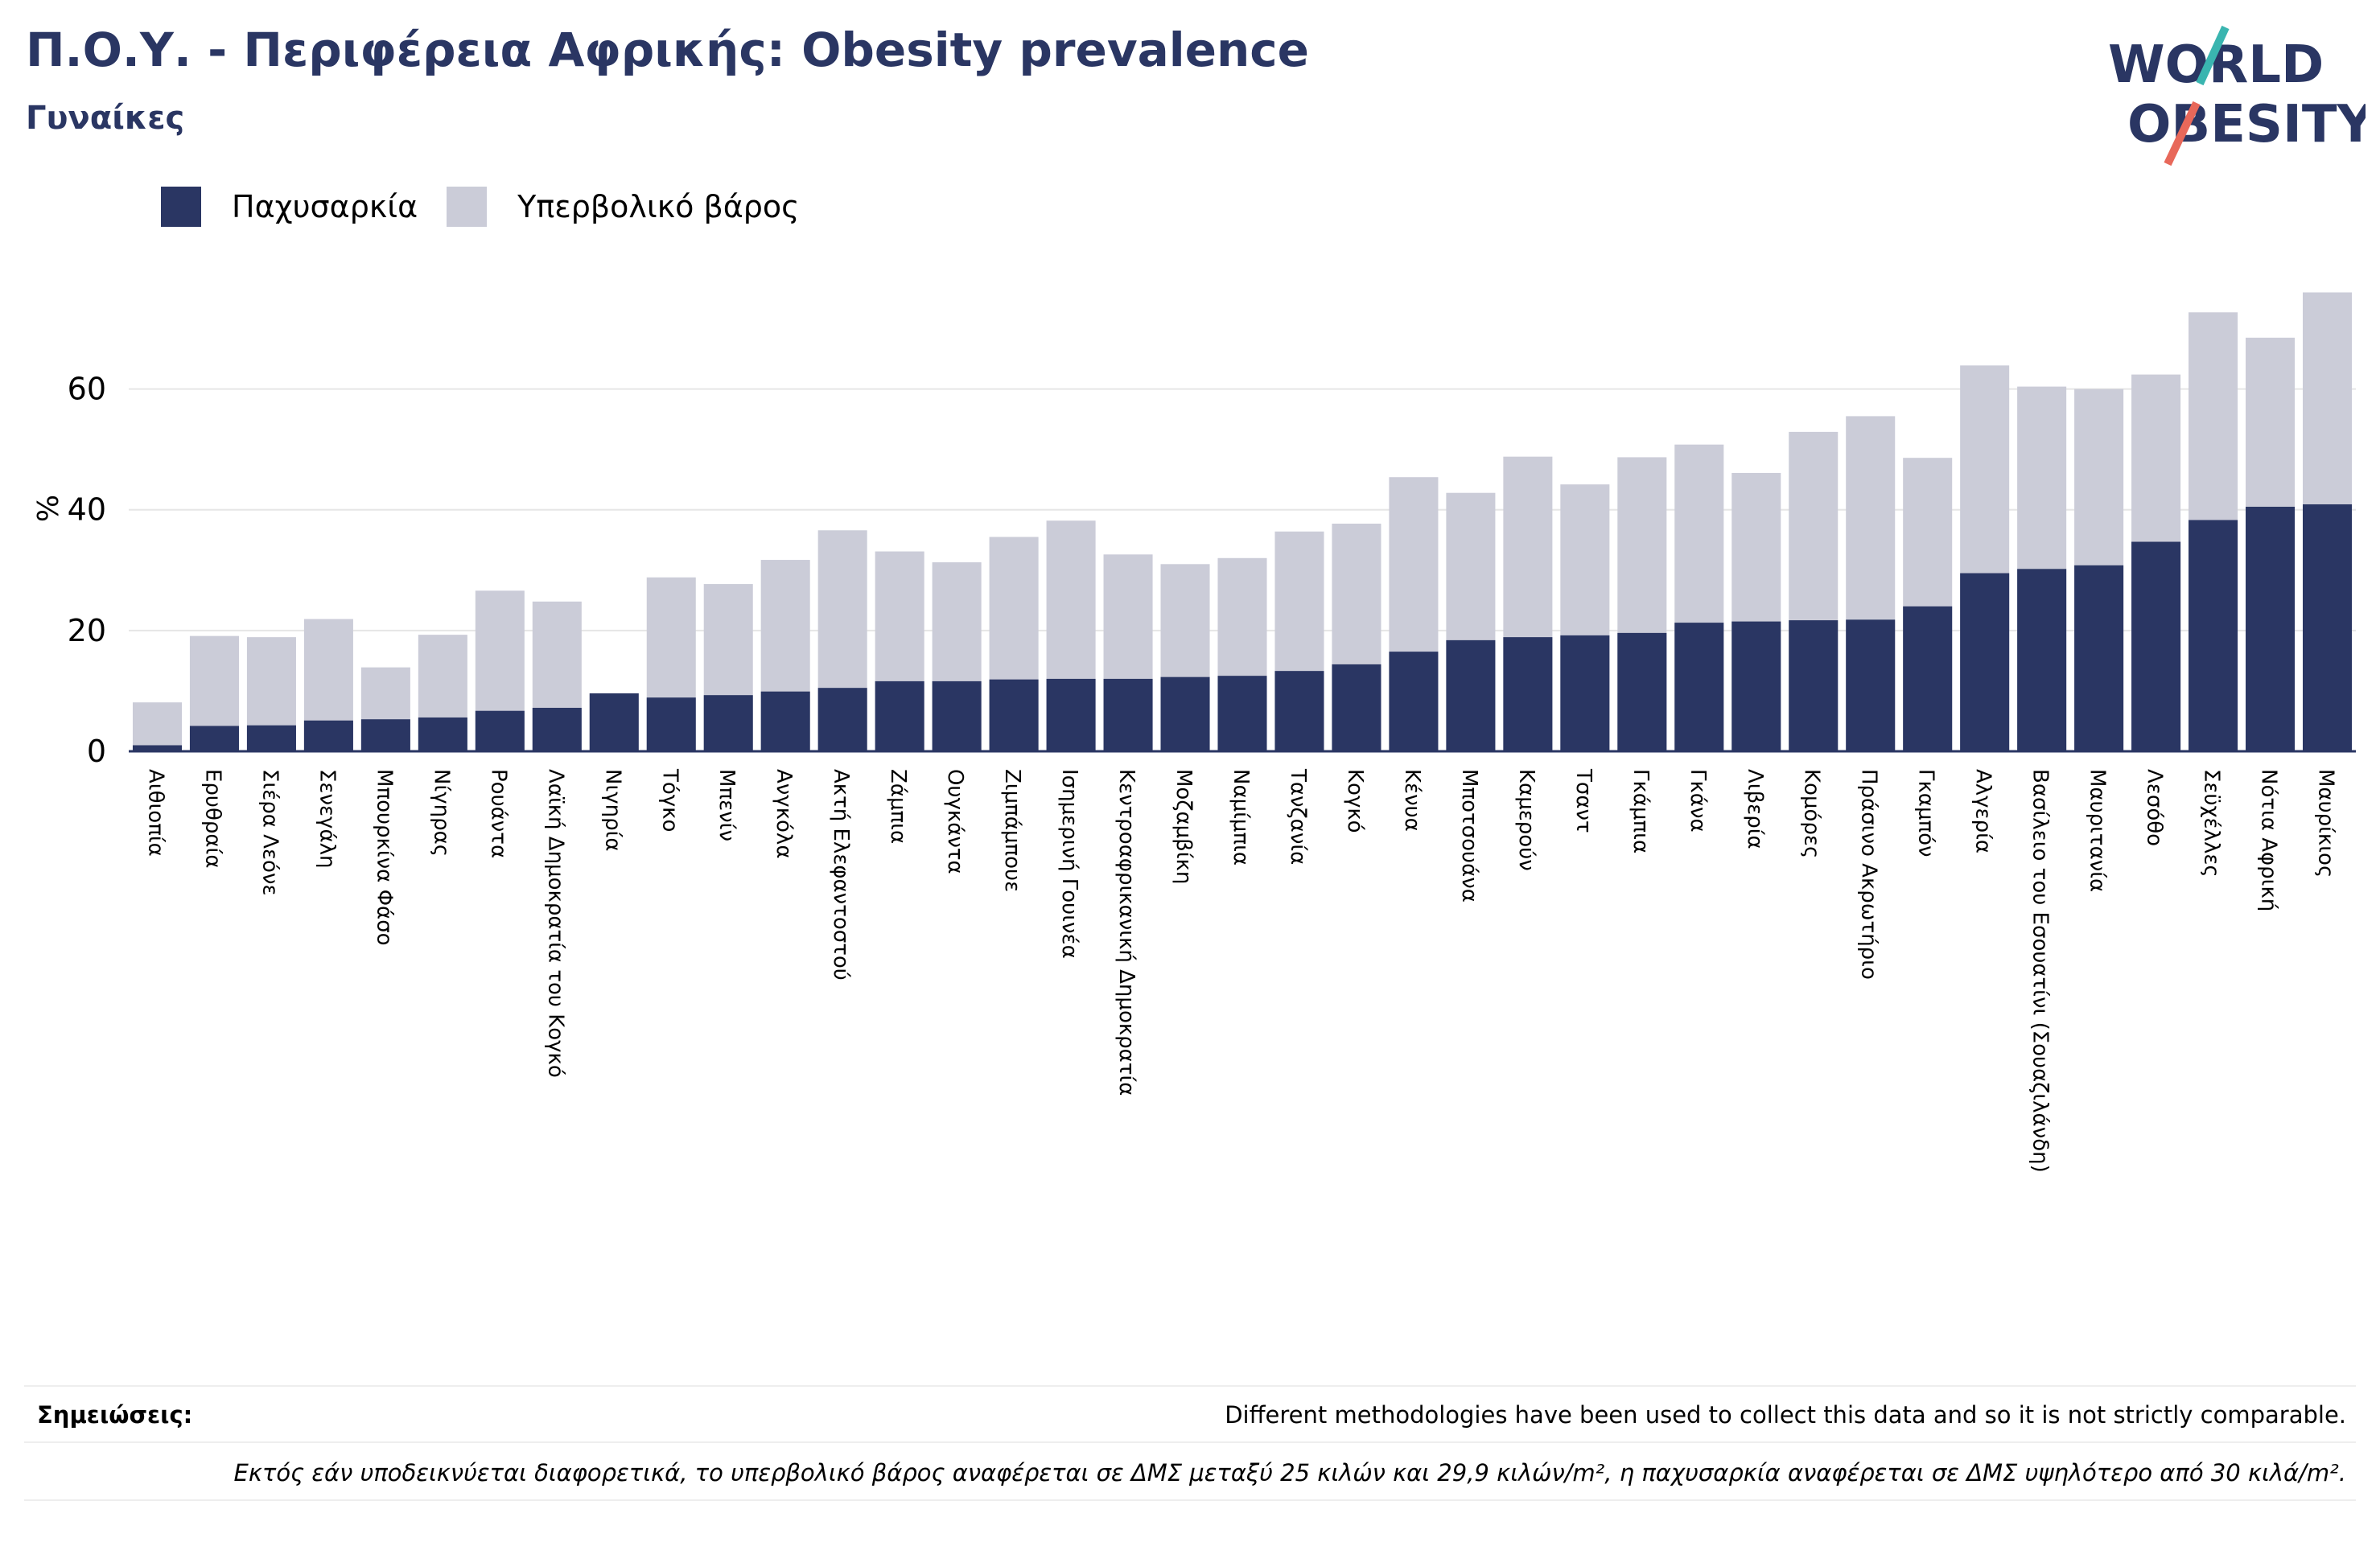 This screenshot has height=1542, width=2380. What do you see at coordinates (87, 510) in the screenshot?
I see `y-tick-label: 40` at bounding box center [87, 510].